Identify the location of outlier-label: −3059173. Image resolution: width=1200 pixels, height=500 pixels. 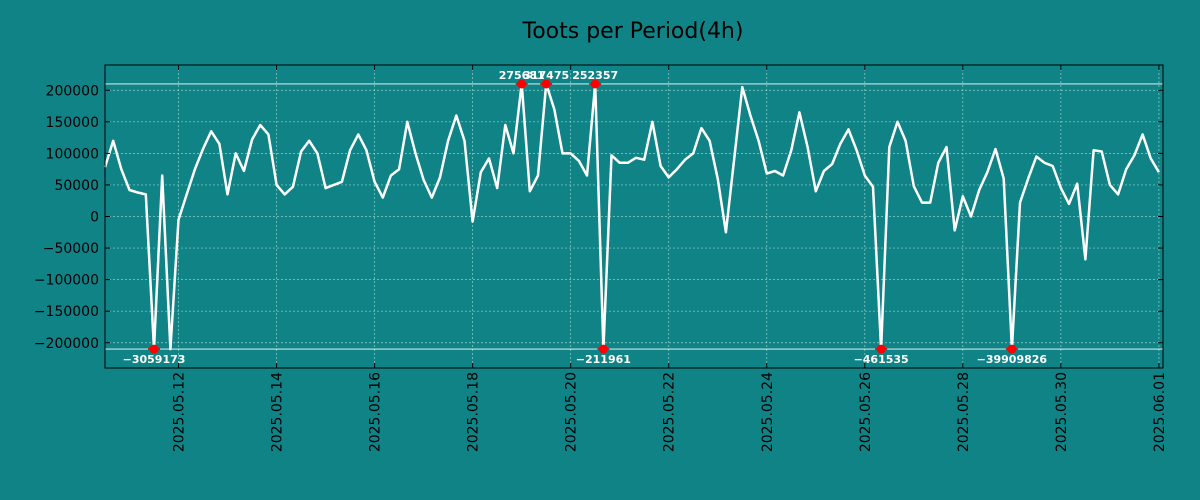
(154, 359).